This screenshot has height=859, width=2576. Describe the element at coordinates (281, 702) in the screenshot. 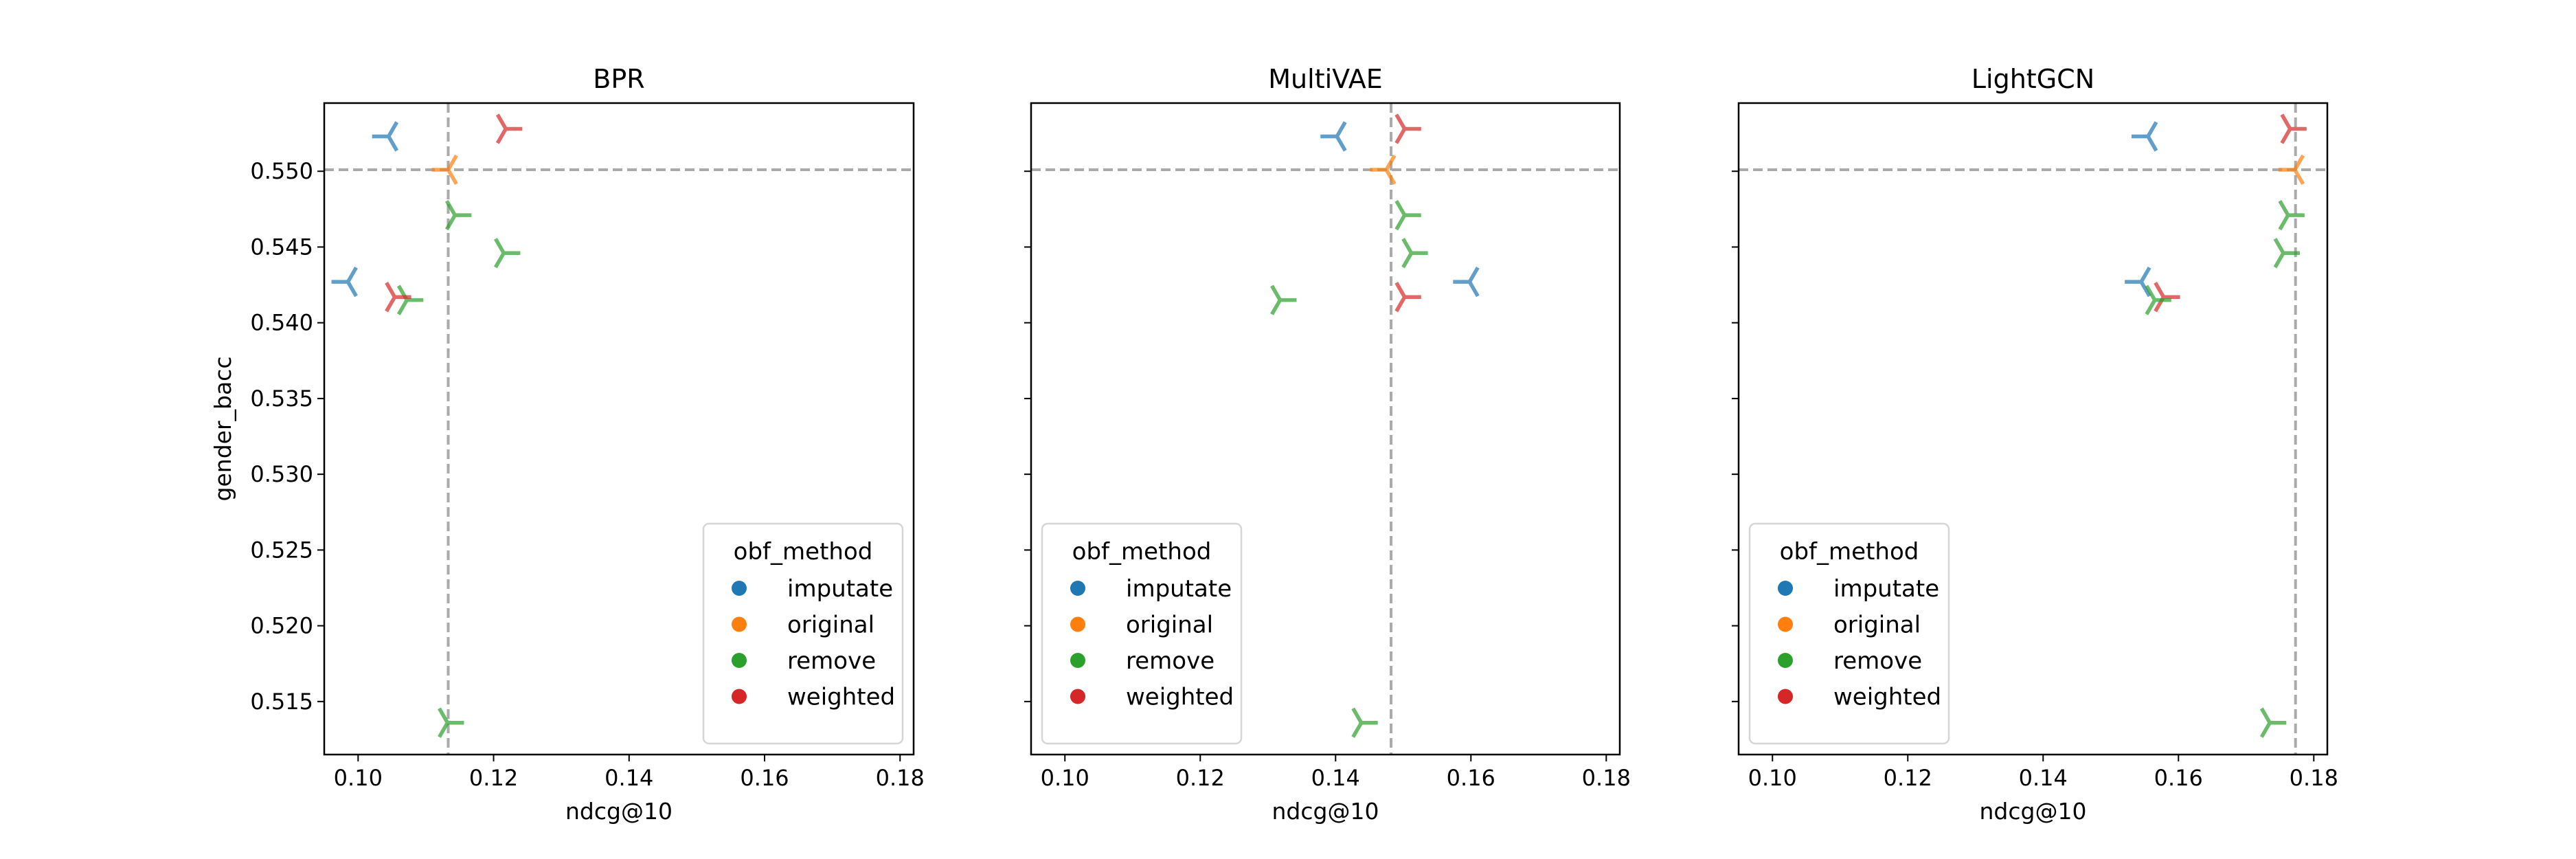

I see `y-tick-label: 0.515` at that location.